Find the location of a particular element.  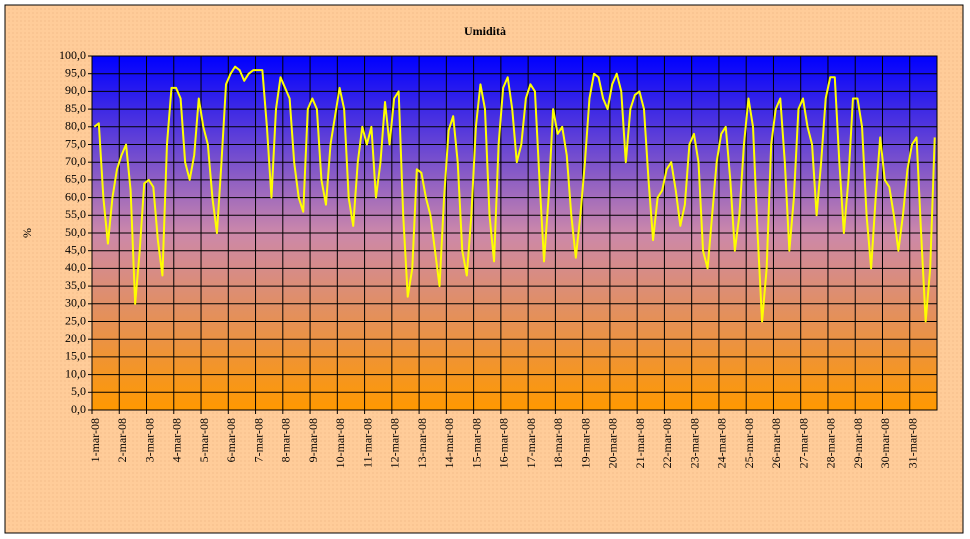

x-tick-label: 29-mar-08 is located at coordinates (858, 443).